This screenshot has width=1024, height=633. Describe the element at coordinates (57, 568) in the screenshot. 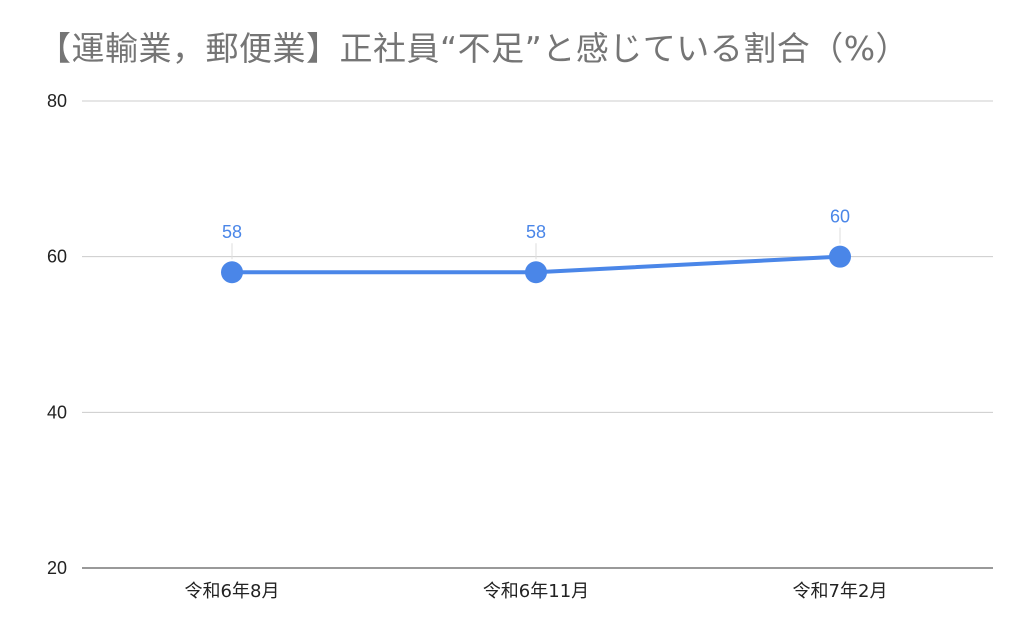

I see `y-tick-label: 20` at that location.